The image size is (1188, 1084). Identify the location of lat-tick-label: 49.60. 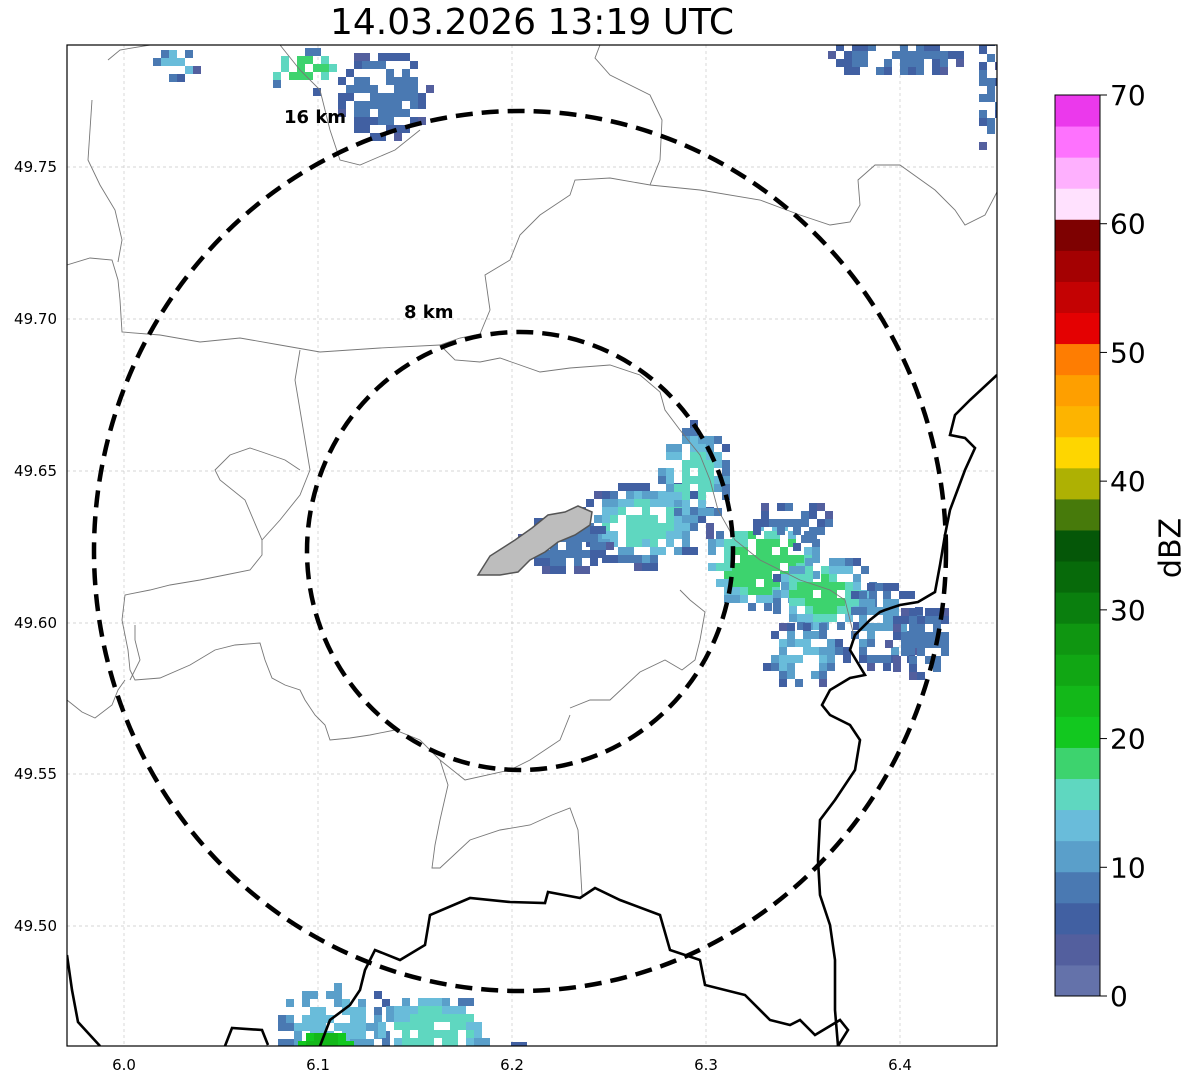
(35, 623).